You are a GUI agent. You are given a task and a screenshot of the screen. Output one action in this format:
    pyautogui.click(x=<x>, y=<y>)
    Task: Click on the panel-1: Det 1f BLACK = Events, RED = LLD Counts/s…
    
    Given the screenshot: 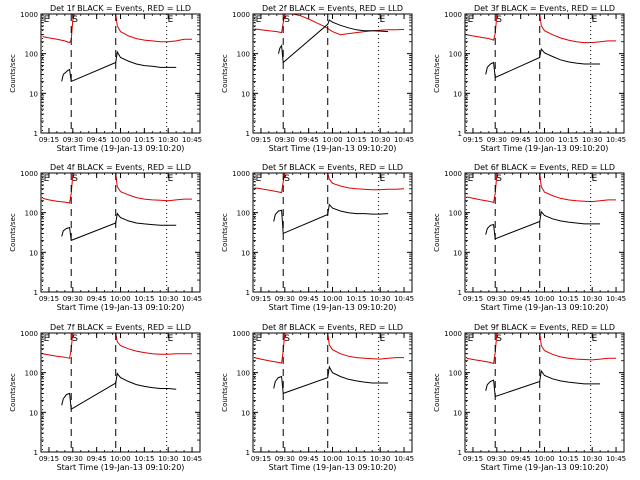 What is the action you would take?
    pyautogui.click(x=105, y=78)
    